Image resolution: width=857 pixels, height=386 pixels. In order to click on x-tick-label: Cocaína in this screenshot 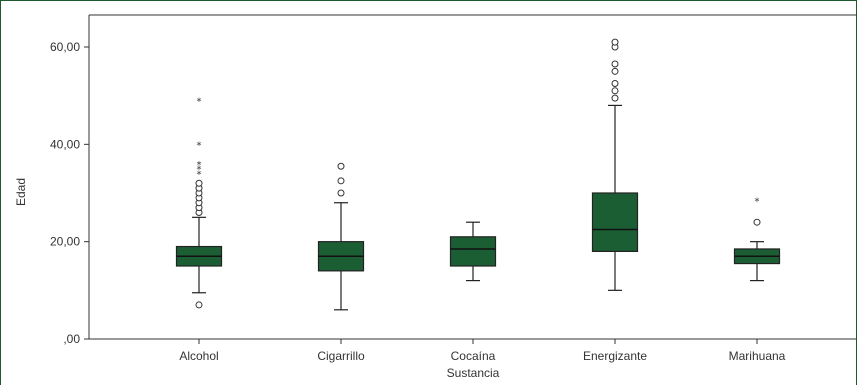, I will do `click(473, 356)`.